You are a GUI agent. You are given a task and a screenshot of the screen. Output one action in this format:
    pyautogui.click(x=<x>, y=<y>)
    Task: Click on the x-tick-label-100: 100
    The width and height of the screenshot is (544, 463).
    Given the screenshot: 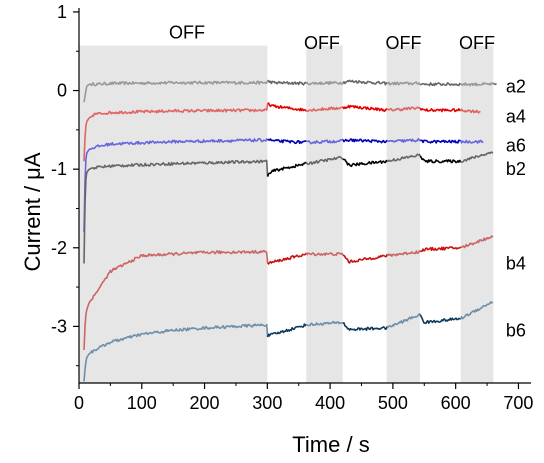 What is the action you would take?
    pyautogui.click(x=142, y=403)
    